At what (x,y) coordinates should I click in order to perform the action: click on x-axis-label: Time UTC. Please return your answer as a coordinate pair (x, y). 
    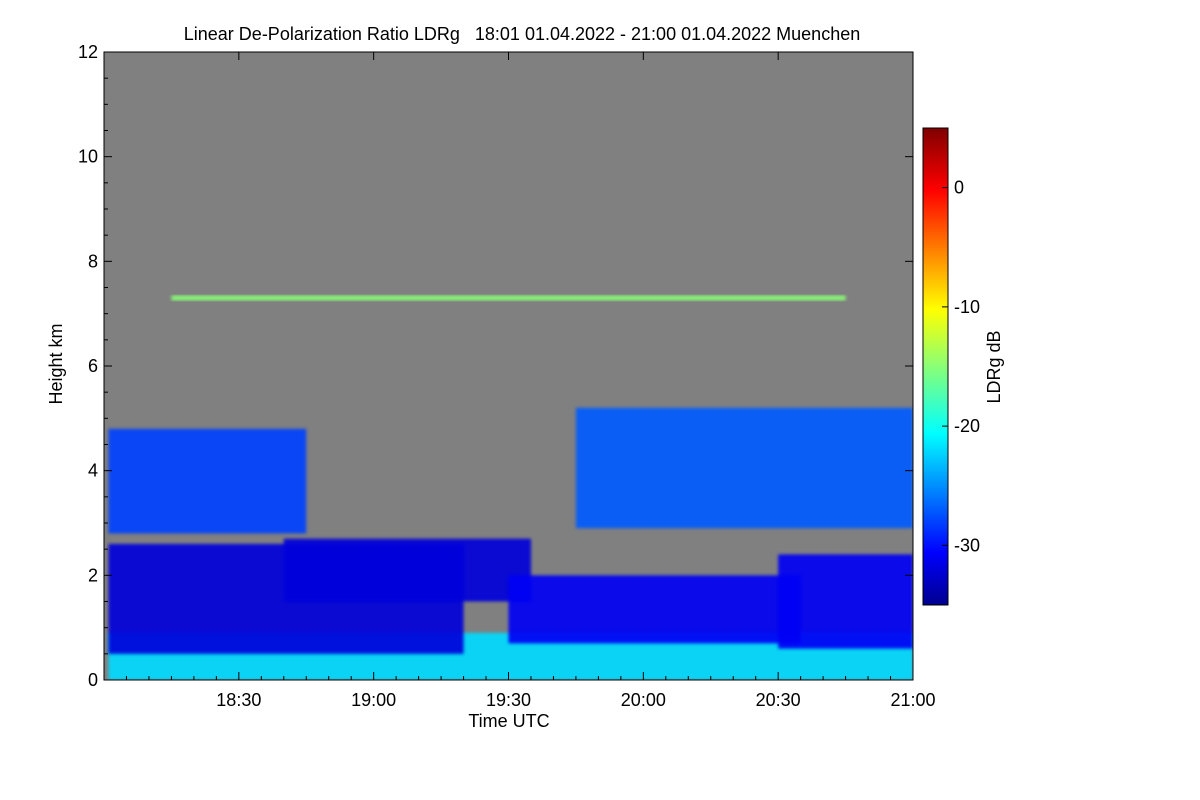
    Looking at the image, I should click on (508, 721).